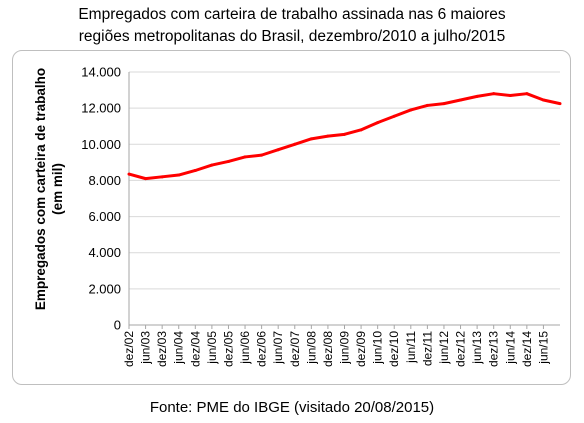  Describe the element at coordinates (262, 349) in the screenshot. I see `x-tick-label: dez/06` at that location.